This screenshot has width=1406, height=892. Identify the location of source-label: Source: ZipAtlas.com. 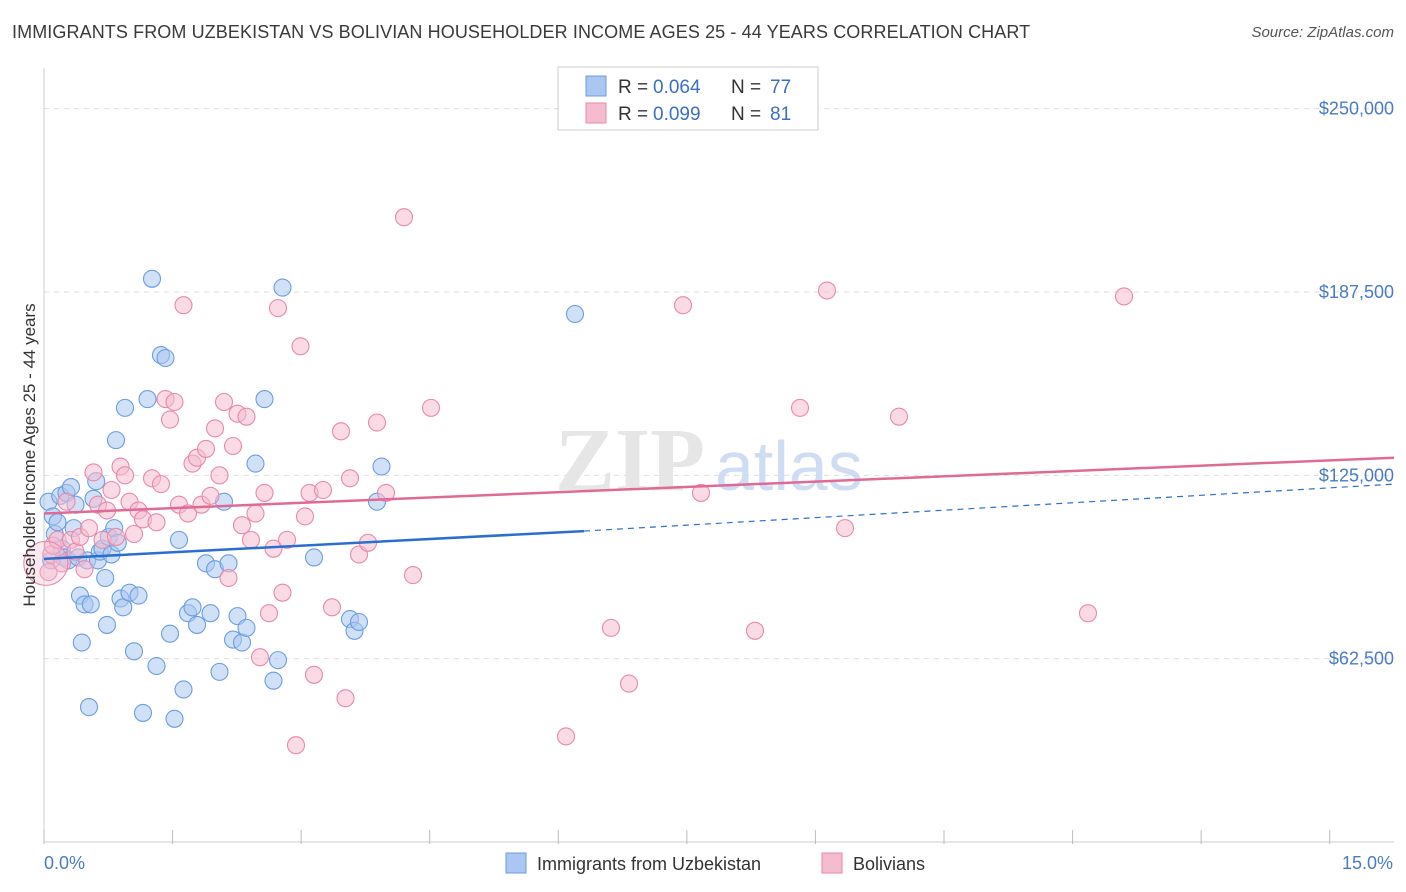
(1322, 32).